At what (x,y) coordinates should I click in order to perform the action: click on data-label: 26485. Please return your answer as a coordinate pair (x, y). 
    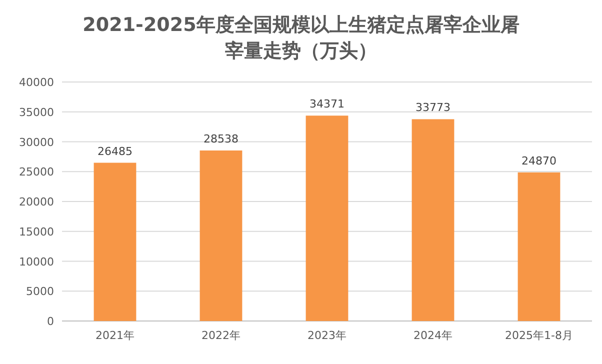
    Looking at the image, I should click on (115, 151).